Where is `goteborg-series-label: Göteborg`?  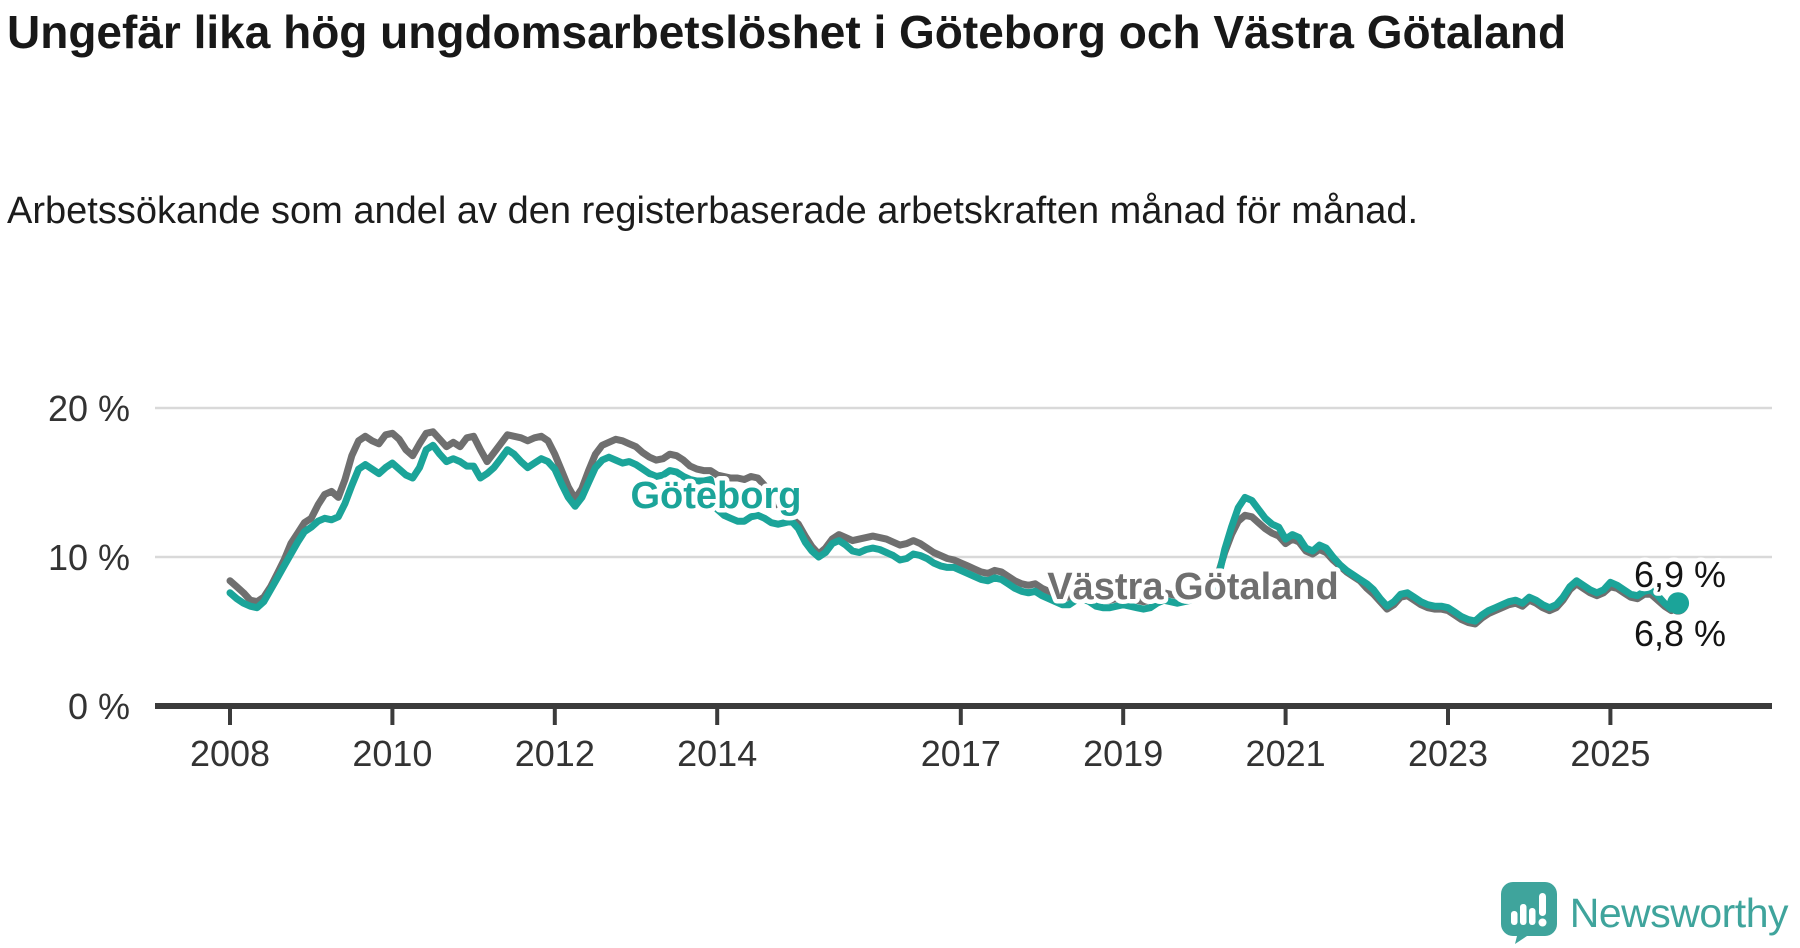
goteborg-series-label: Göteborg is located at coordinates (716, 496).